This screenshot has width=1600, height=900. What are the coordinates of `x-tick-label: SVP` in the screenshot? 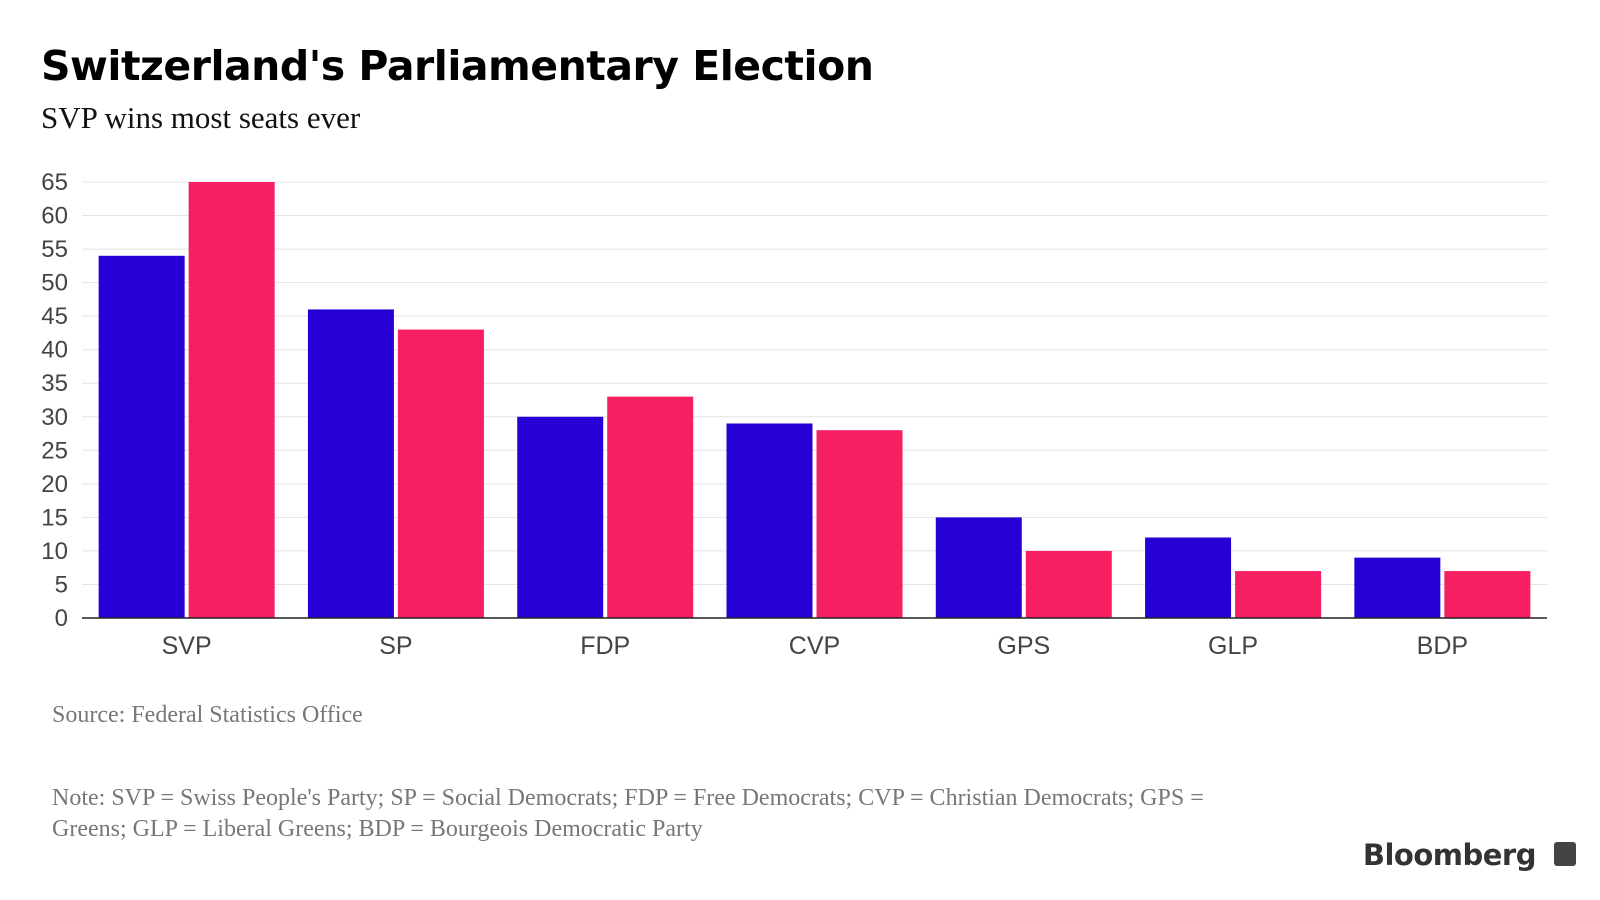 It's located at (187, 646).